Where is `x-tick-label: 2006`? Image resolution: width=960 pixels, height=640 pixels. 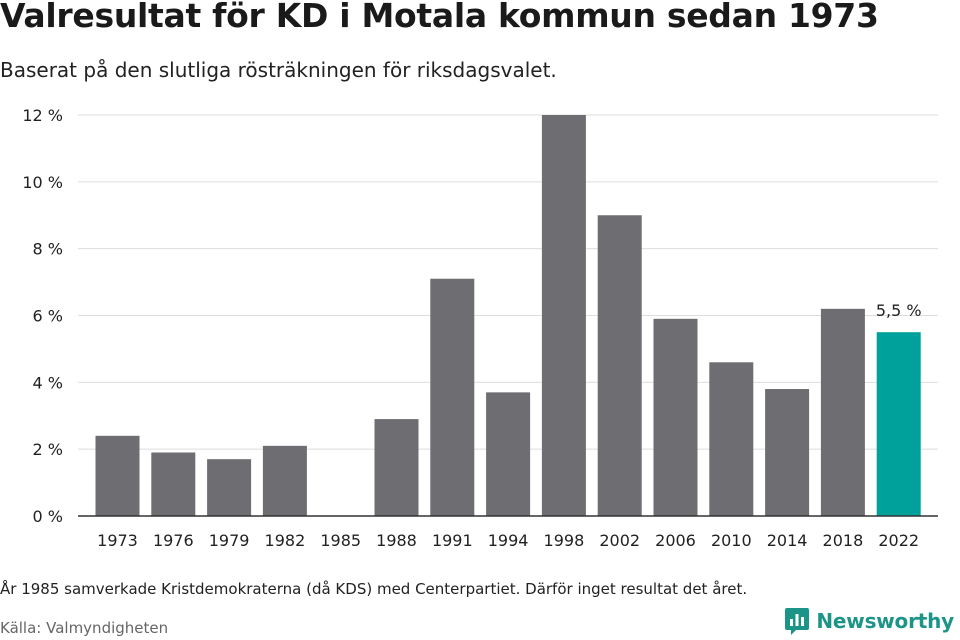 x-tick-label: 2006 is located at coordinates (675, 540).